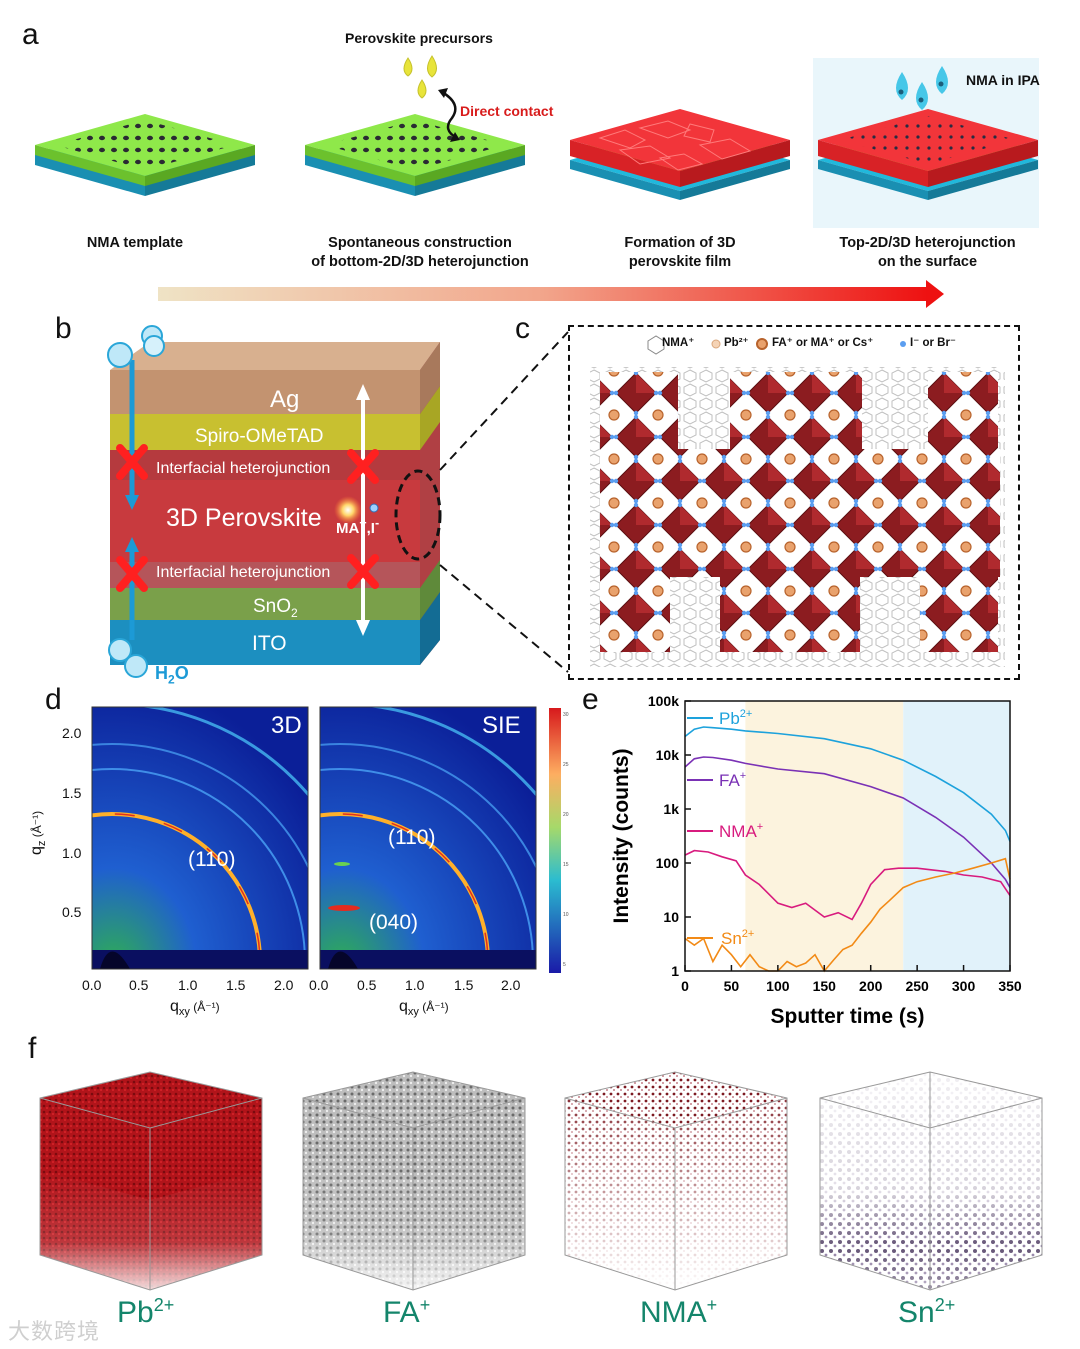  What do you see at coordinates (212, 859) in the screenshot?
I see `giwaxs-3d-peak-110: (110)` at bounding box center [212, 859].